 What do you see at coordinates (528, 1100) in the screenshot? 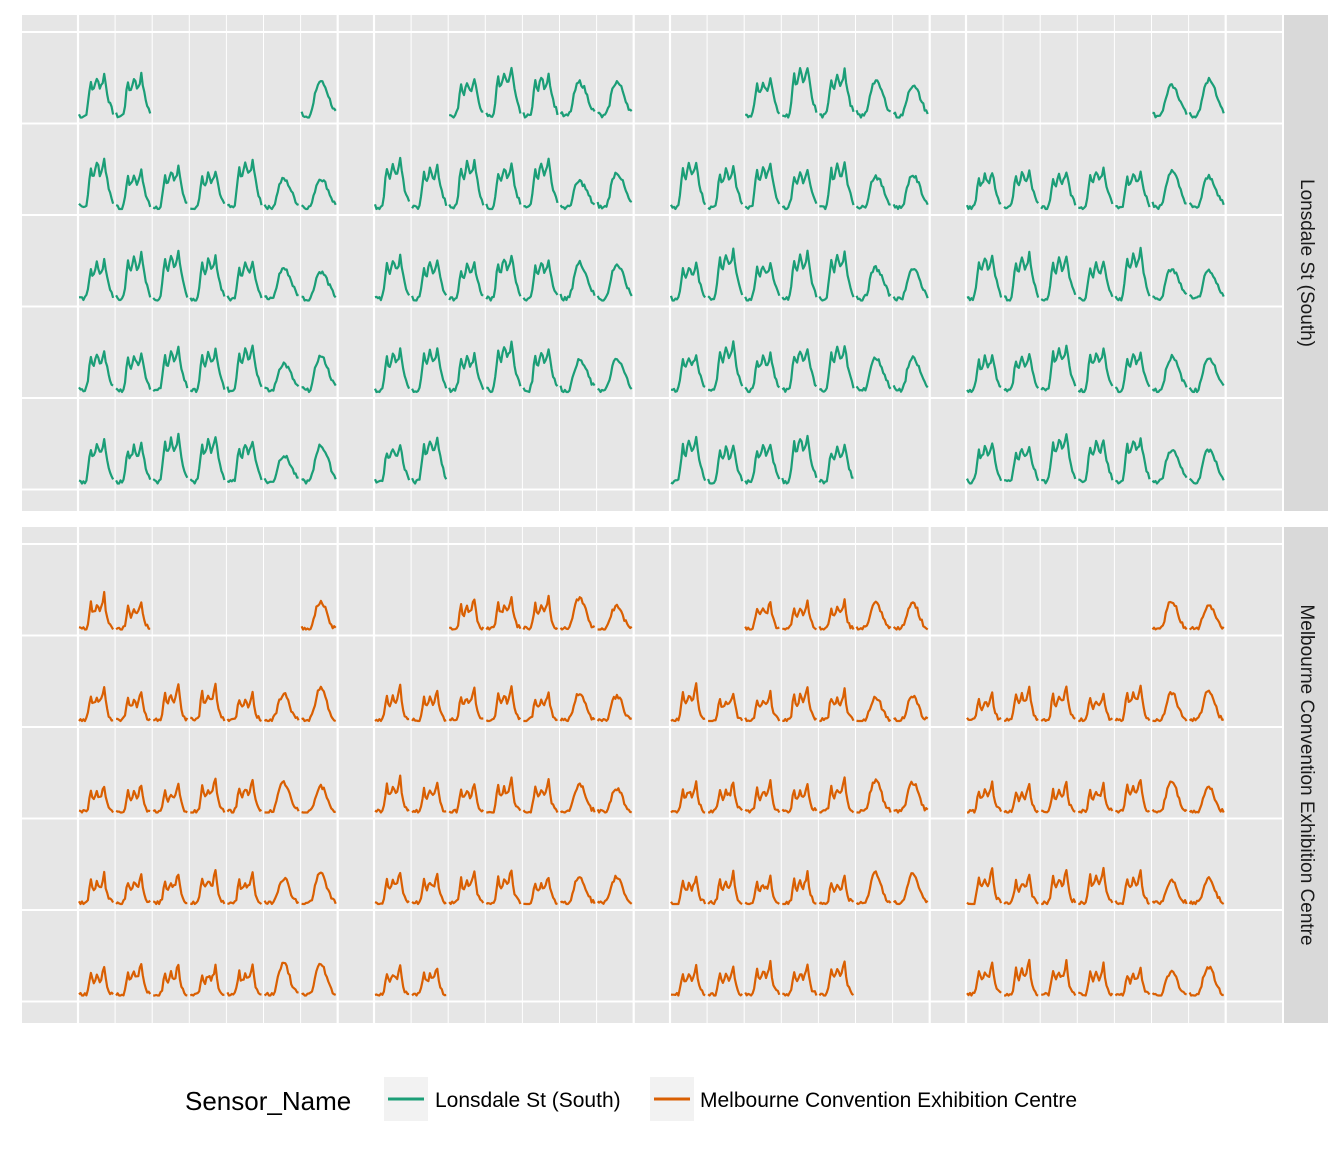
I see `legend-label-lonsdale: Lonsdale St (South)` at bounding box center [528, 1100].